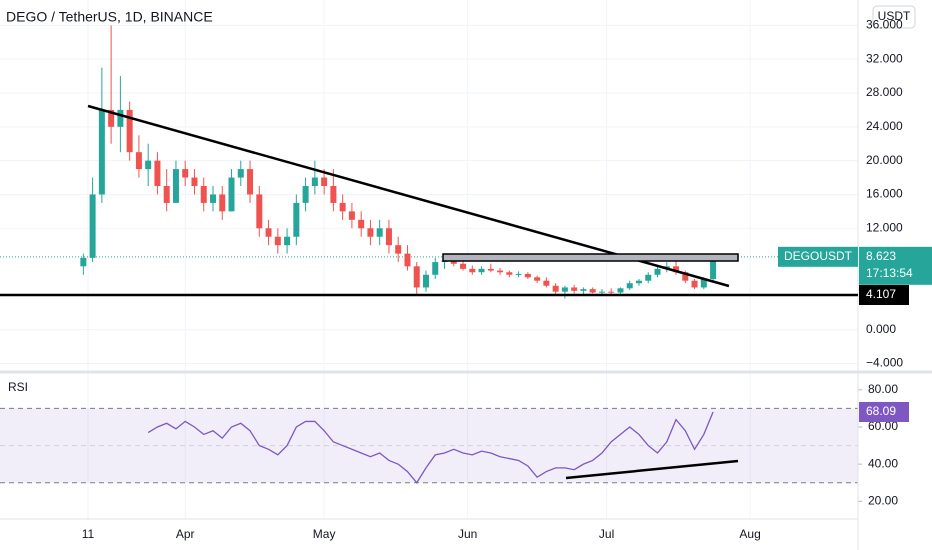 Image resolution: width=932 pixels, height=550 pixels. I want to click on currency-button, so click(894, 17).